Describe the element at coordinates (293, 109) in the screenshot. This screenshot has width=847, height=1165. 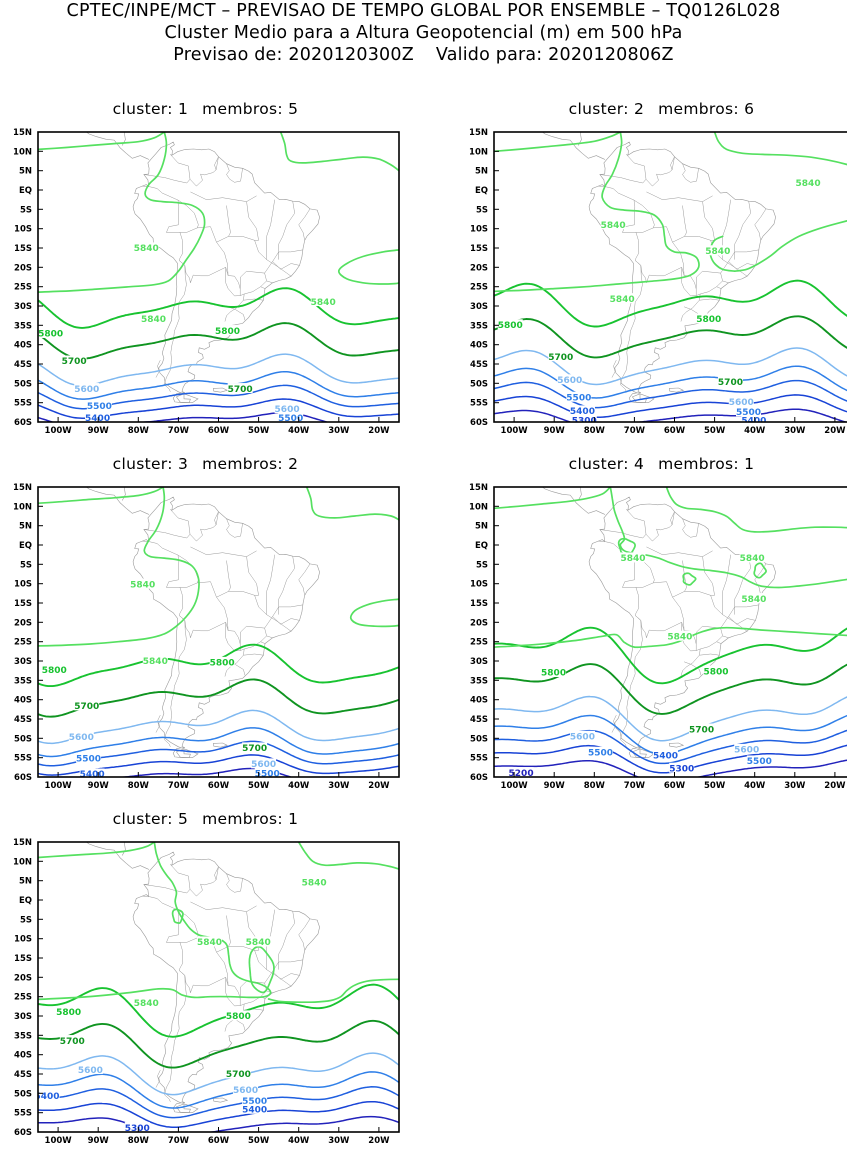
I see `members-value: 5` at that location.